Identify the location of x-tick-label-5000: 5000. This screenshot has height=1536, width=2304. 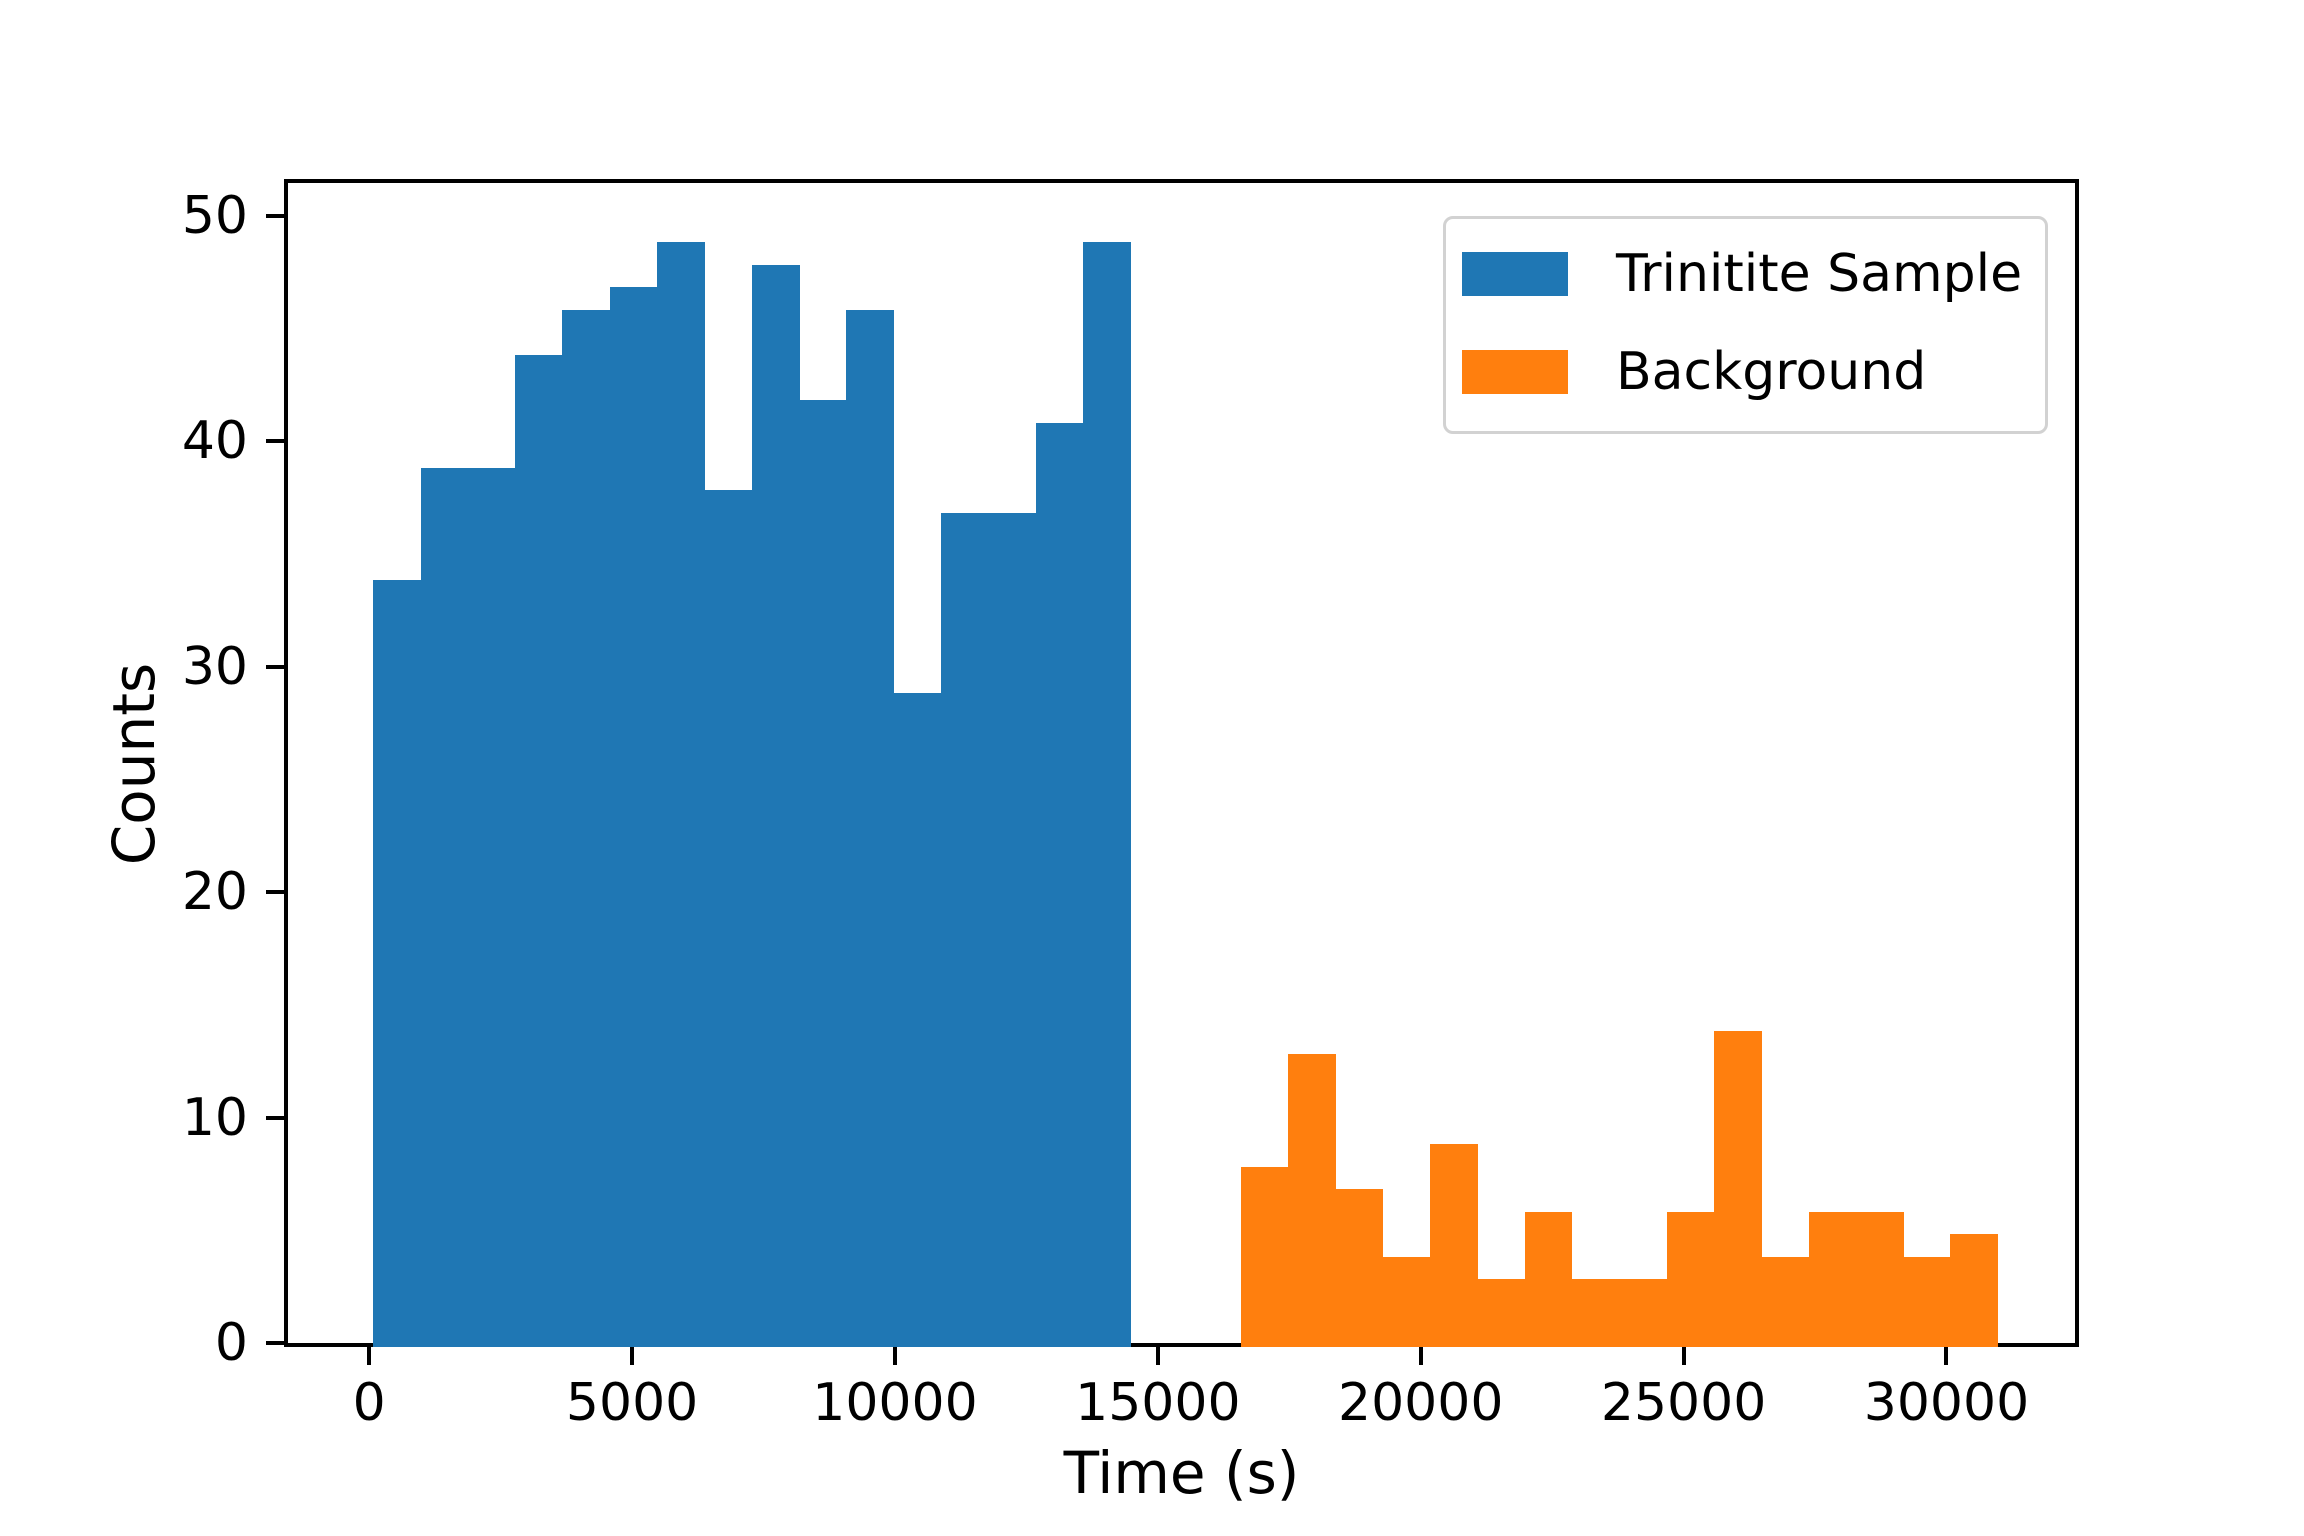
(632, 1403).